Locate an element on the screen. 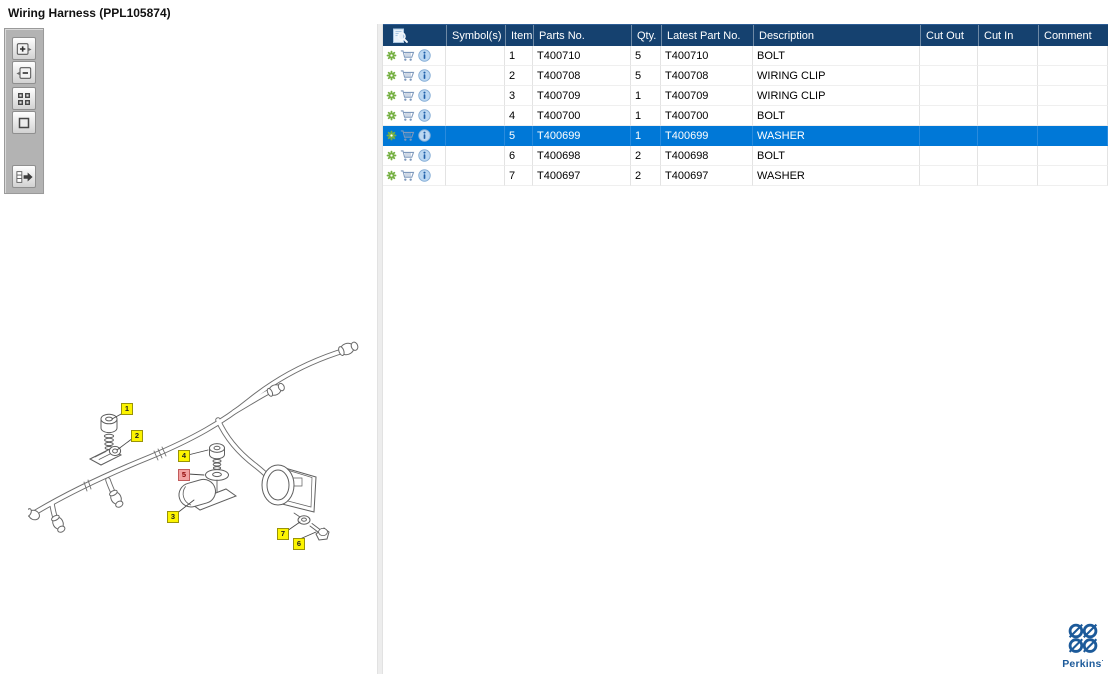 The height and width of the screenshot is (674, 1108). zoom-in-button is located at coordinates (24, 48).